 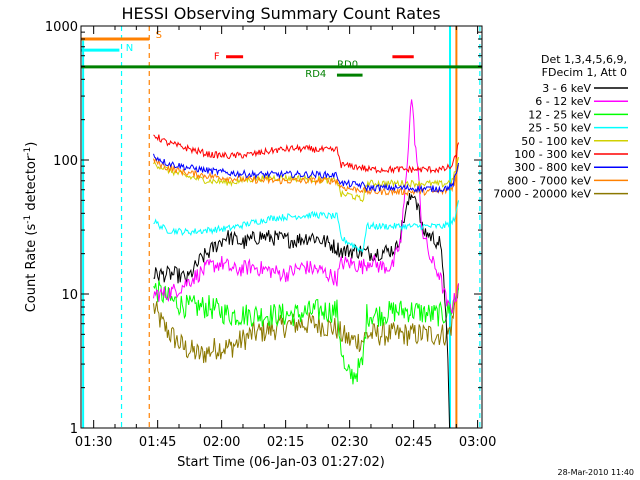 What do you see at coordinates (285, 442) in the screenshot?
I see `x-tick-label: 02:15` at bounding box center [285, 442].